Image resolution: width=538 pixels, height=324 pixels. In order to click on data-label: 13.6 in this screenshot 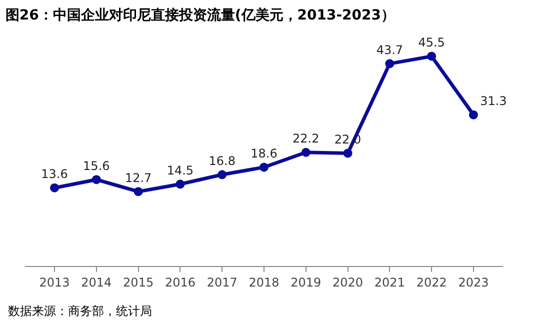, I will do `click(54, 174)`.